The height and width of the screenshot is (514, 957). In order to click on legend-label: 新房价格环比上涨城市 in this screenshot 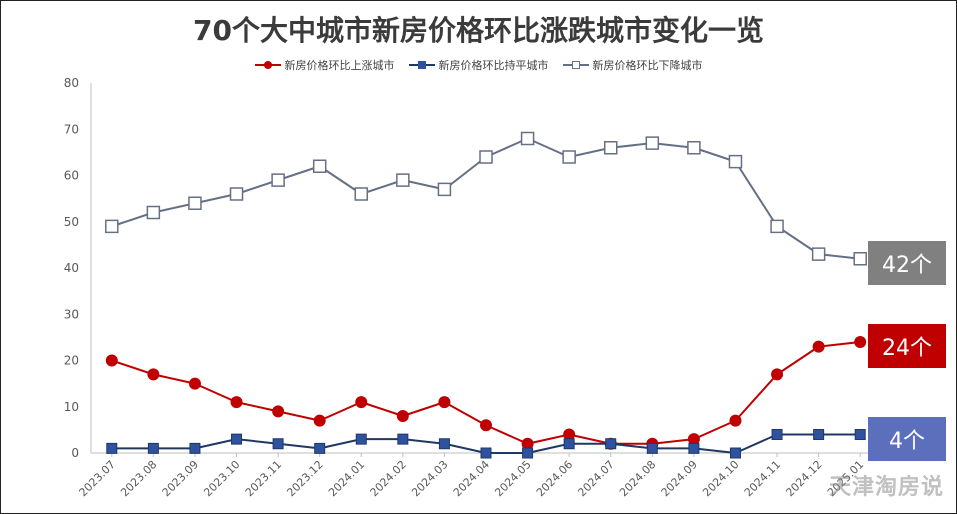, I will do `click(339, 65)`.